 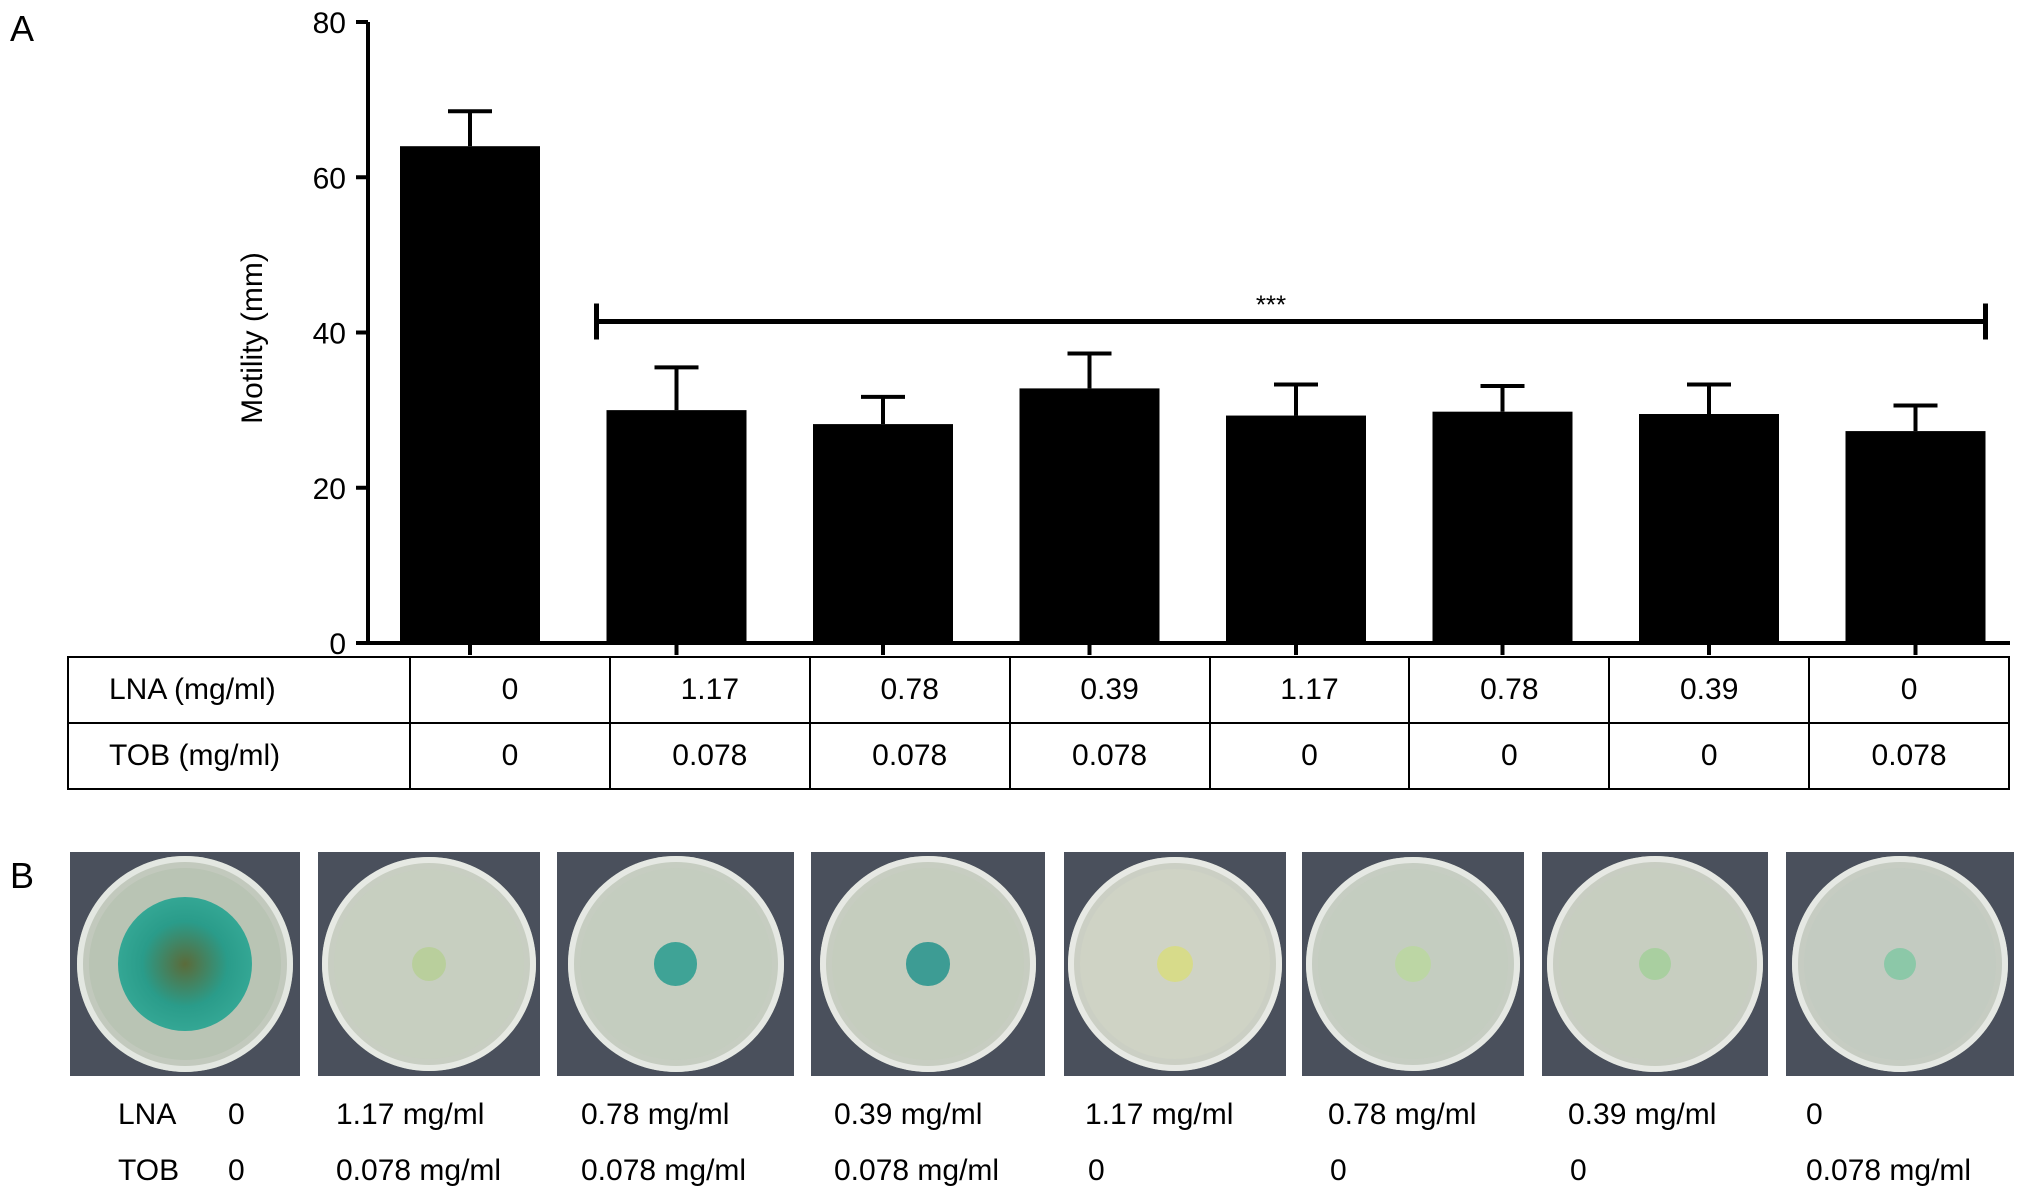 What do you see at coordinates (329, 178) in the screenshot?
I see `y-tick-label: 60` at bounding box center [329, 178].